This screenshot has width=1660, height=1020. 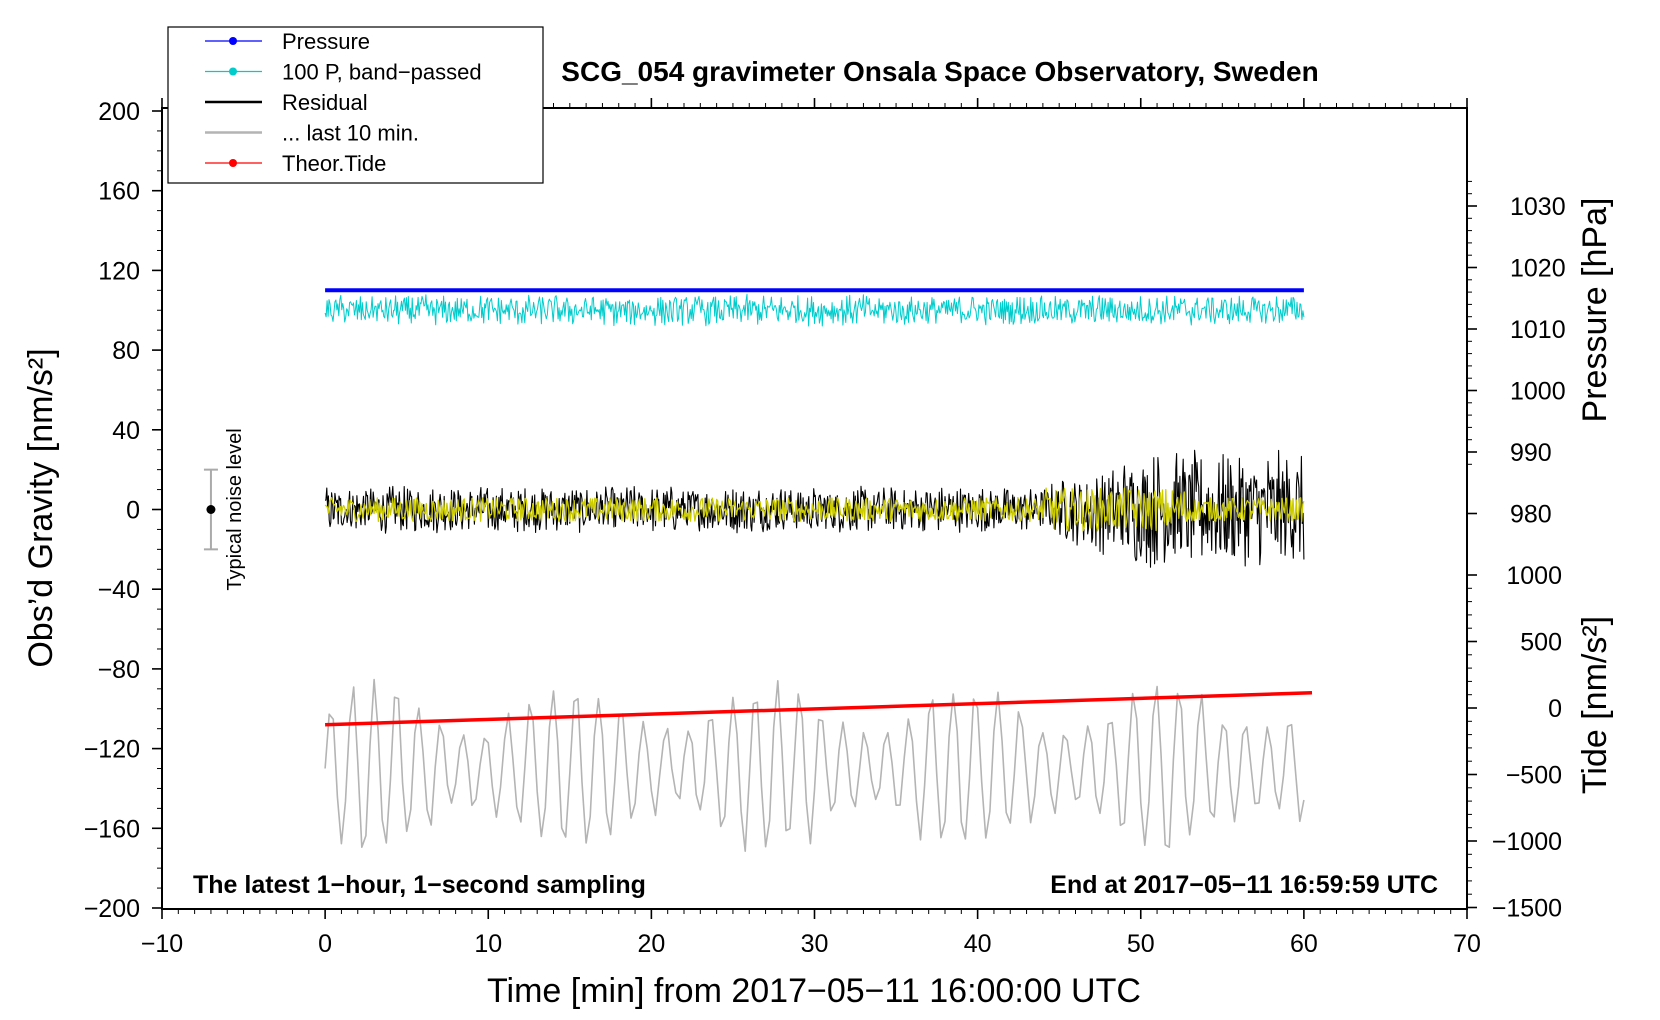 I want to click on series-residual, so click(x=814, y=508).